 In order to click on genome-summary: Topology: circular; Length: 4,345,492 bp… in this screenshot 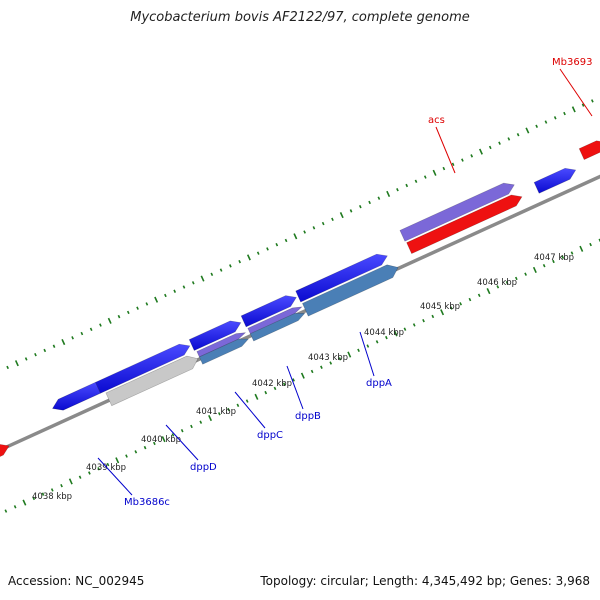, I will do `click(425, 581)`.